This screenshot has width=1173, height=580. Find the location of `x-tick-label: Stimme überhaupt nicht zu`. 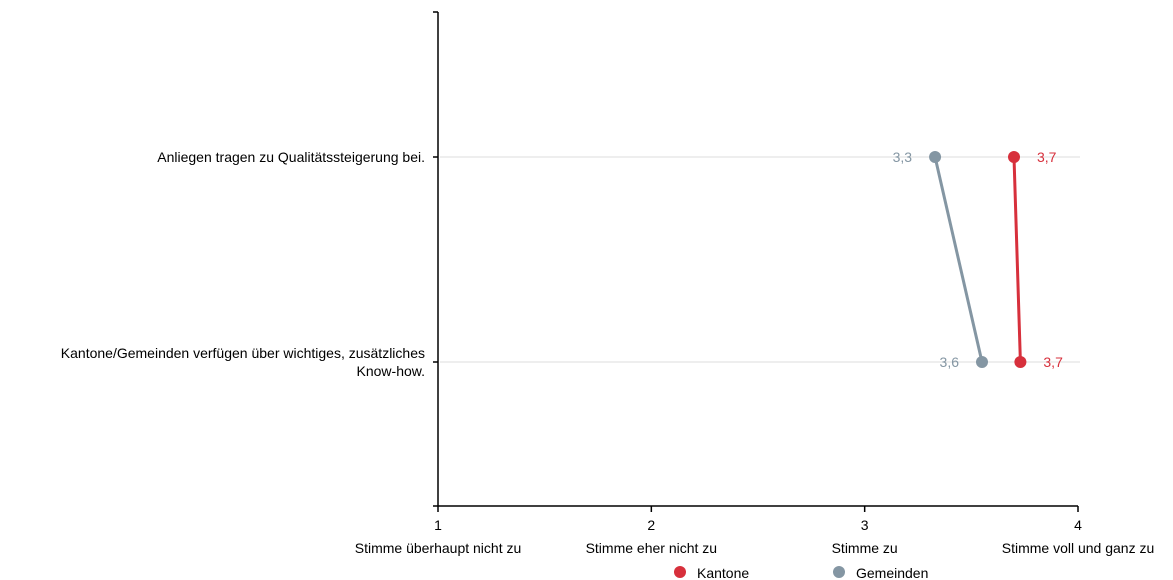

x-tick-label: Stimme überhaupt nicht zu is located at coordinates (438, 548).